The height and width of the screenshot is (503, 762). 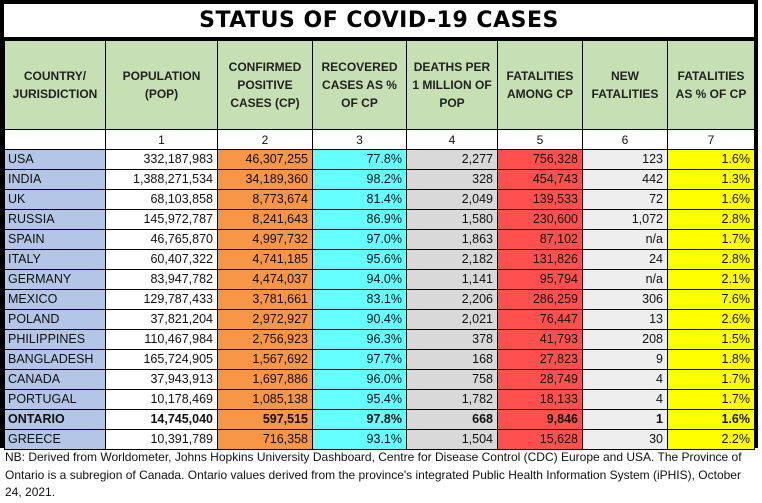 What do you see at coordinates (711, 85) in the screenshot?
I see `header-fatality-pct: FATALITIES AS % OF CP` at bounding box center [711, 85].